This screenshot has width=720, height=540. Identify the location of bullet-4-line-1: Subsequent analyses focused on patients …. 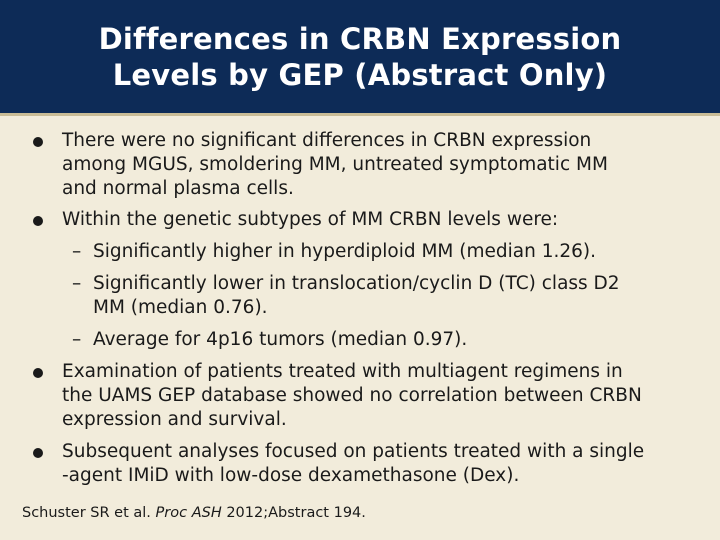
(353, 451).